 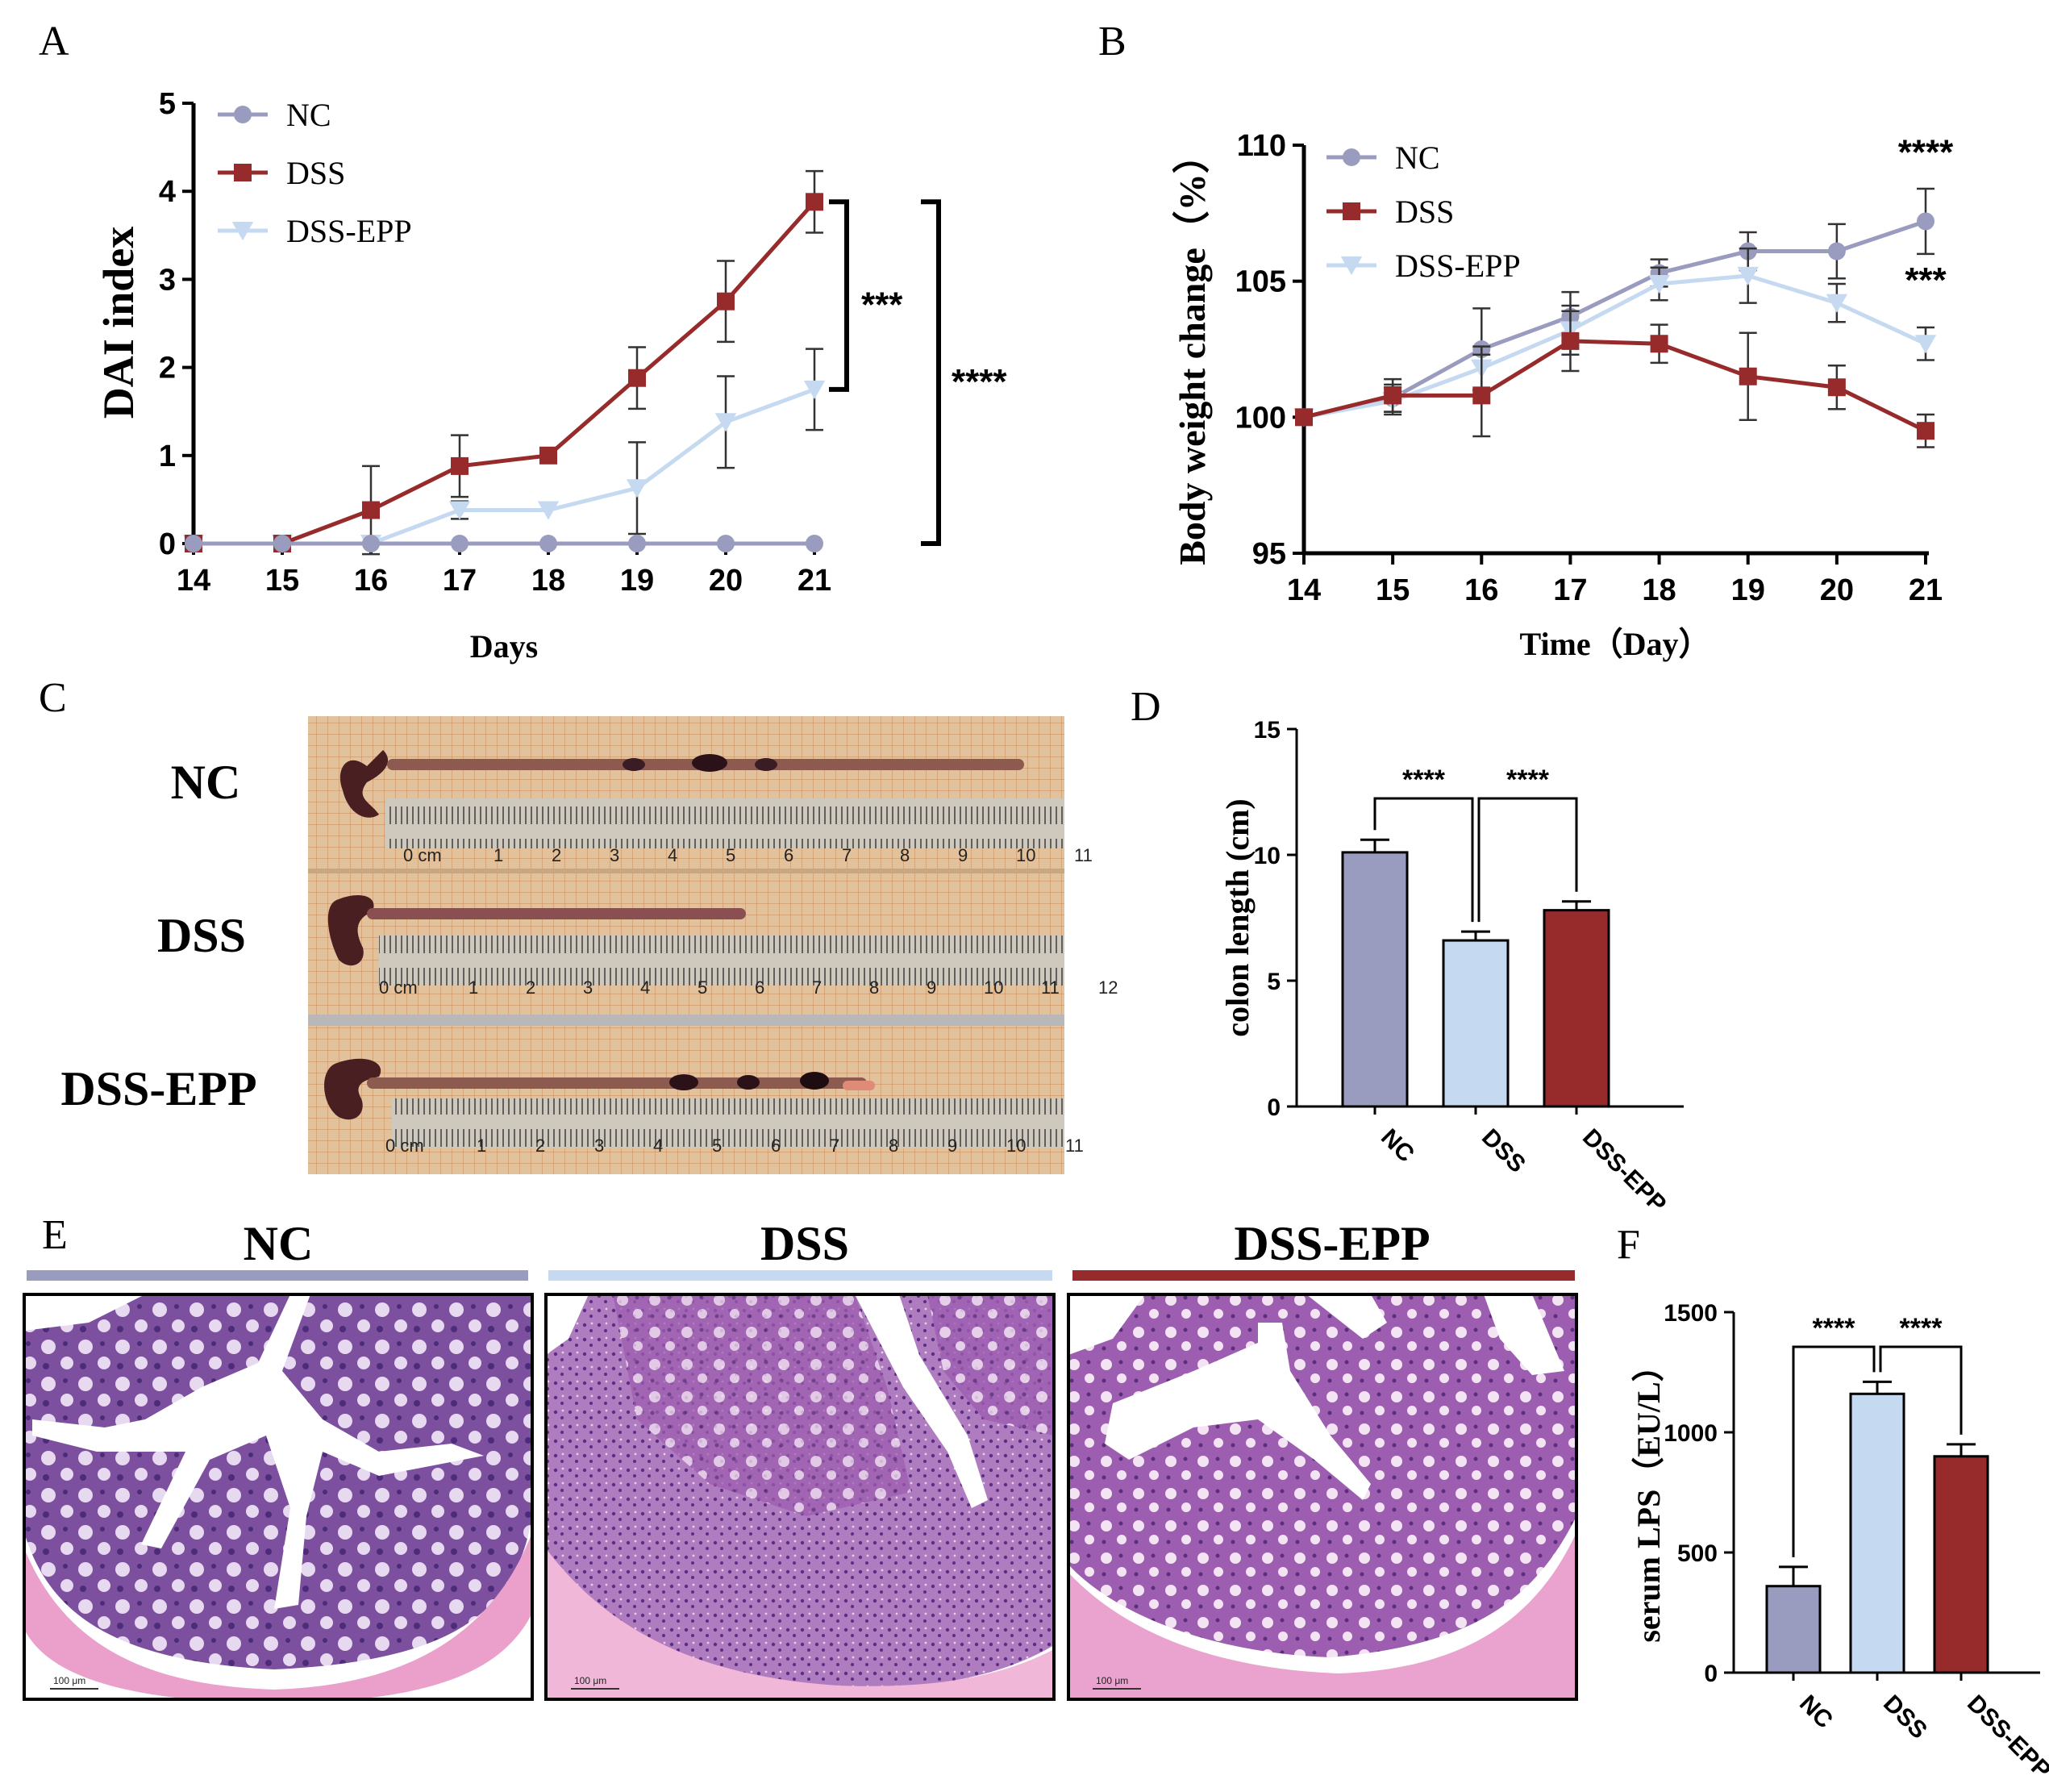 I want to click on y-tick-label: 95, so click(x=1269, y=554).